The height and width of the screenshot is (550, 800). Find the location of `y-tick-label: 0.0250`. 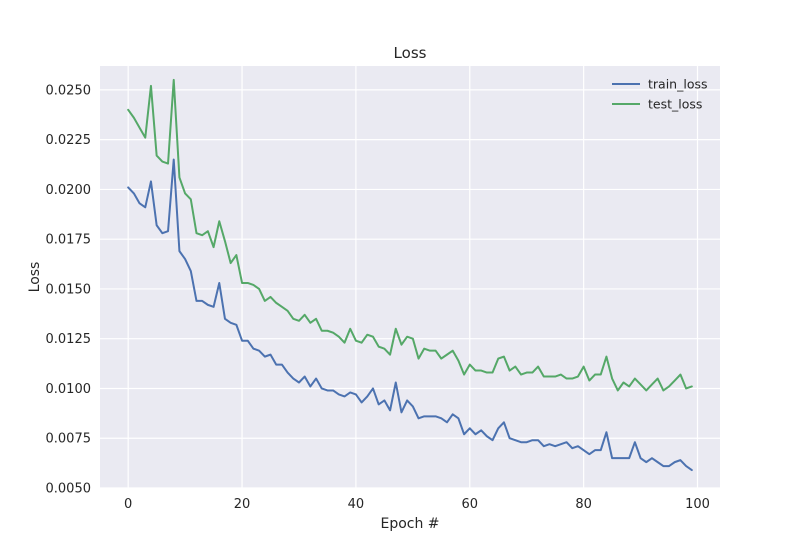

y-tick-label: 0.0250 is located at coordinates (69, 90).